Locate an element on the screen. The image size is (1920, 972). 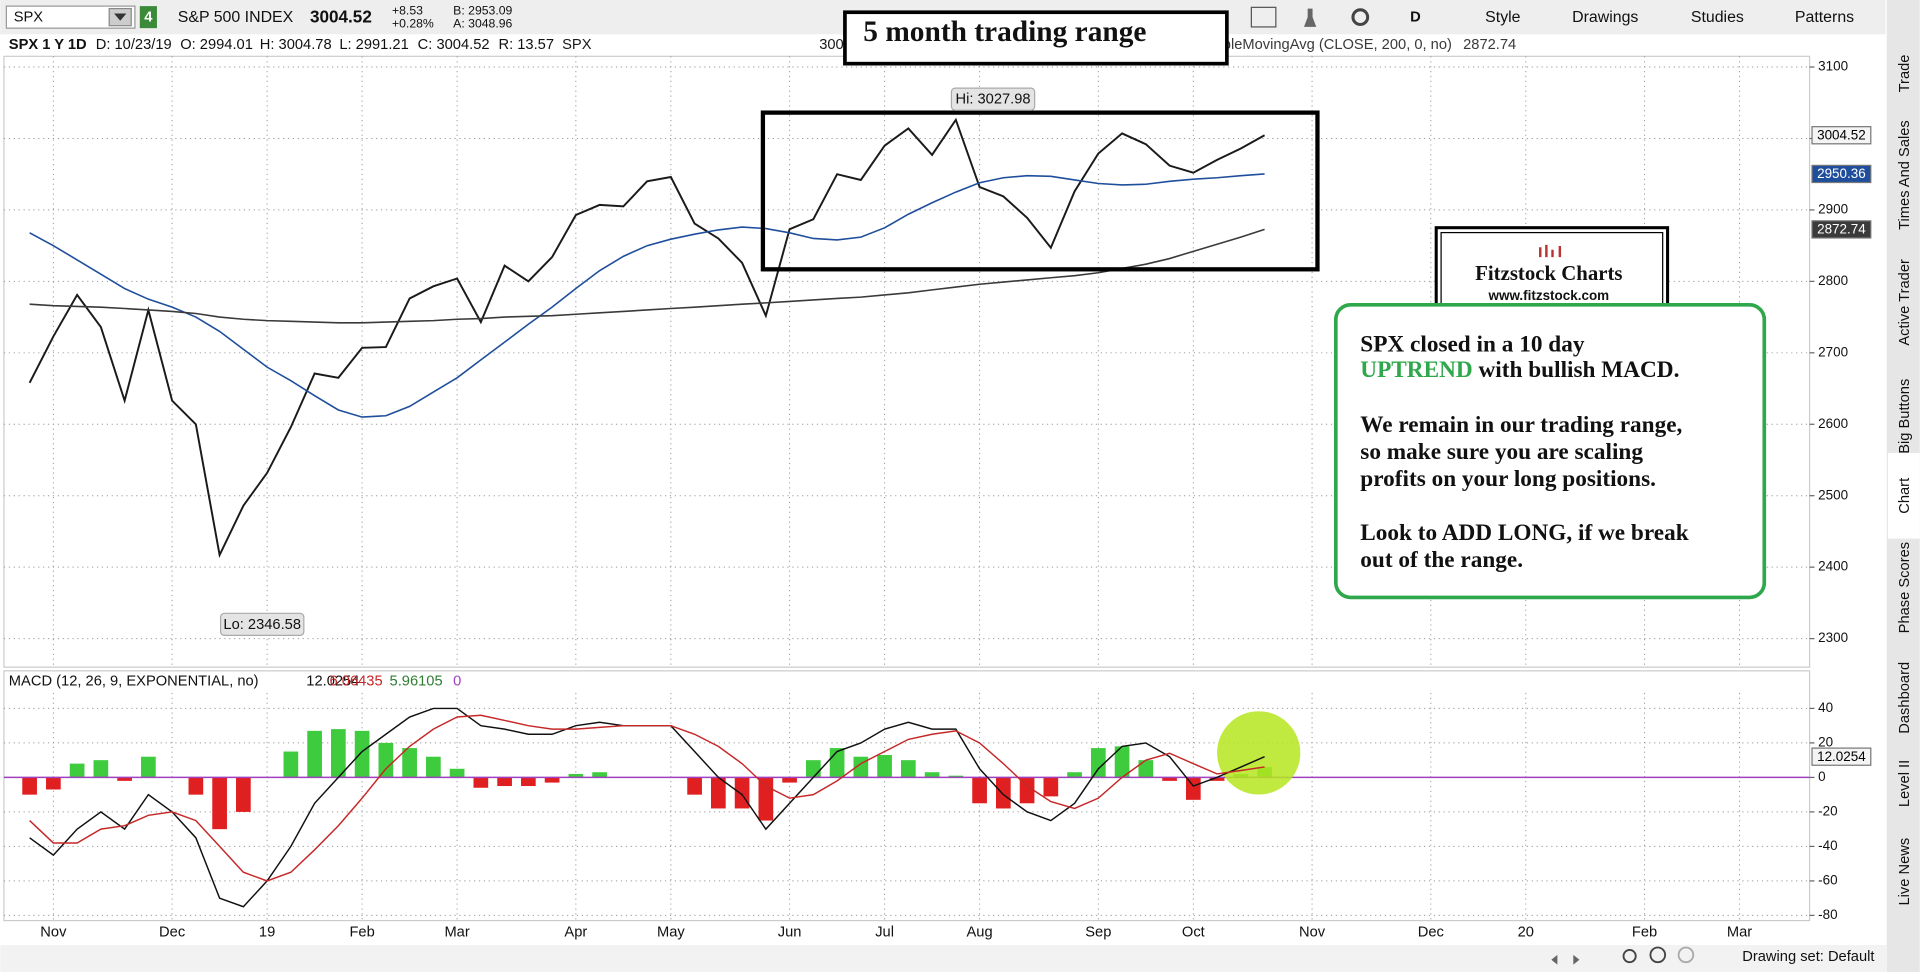
x-tick-label: Aug is located at coordinates (980, 933).